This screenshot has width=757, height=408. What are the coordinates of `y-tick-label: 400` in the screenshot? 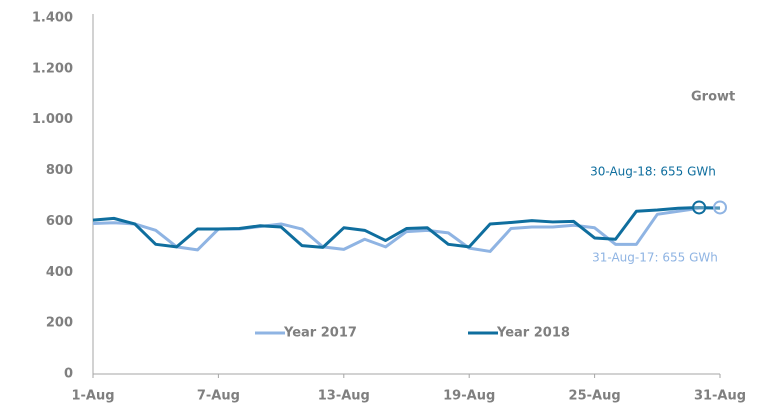 It's located at (59, 272).